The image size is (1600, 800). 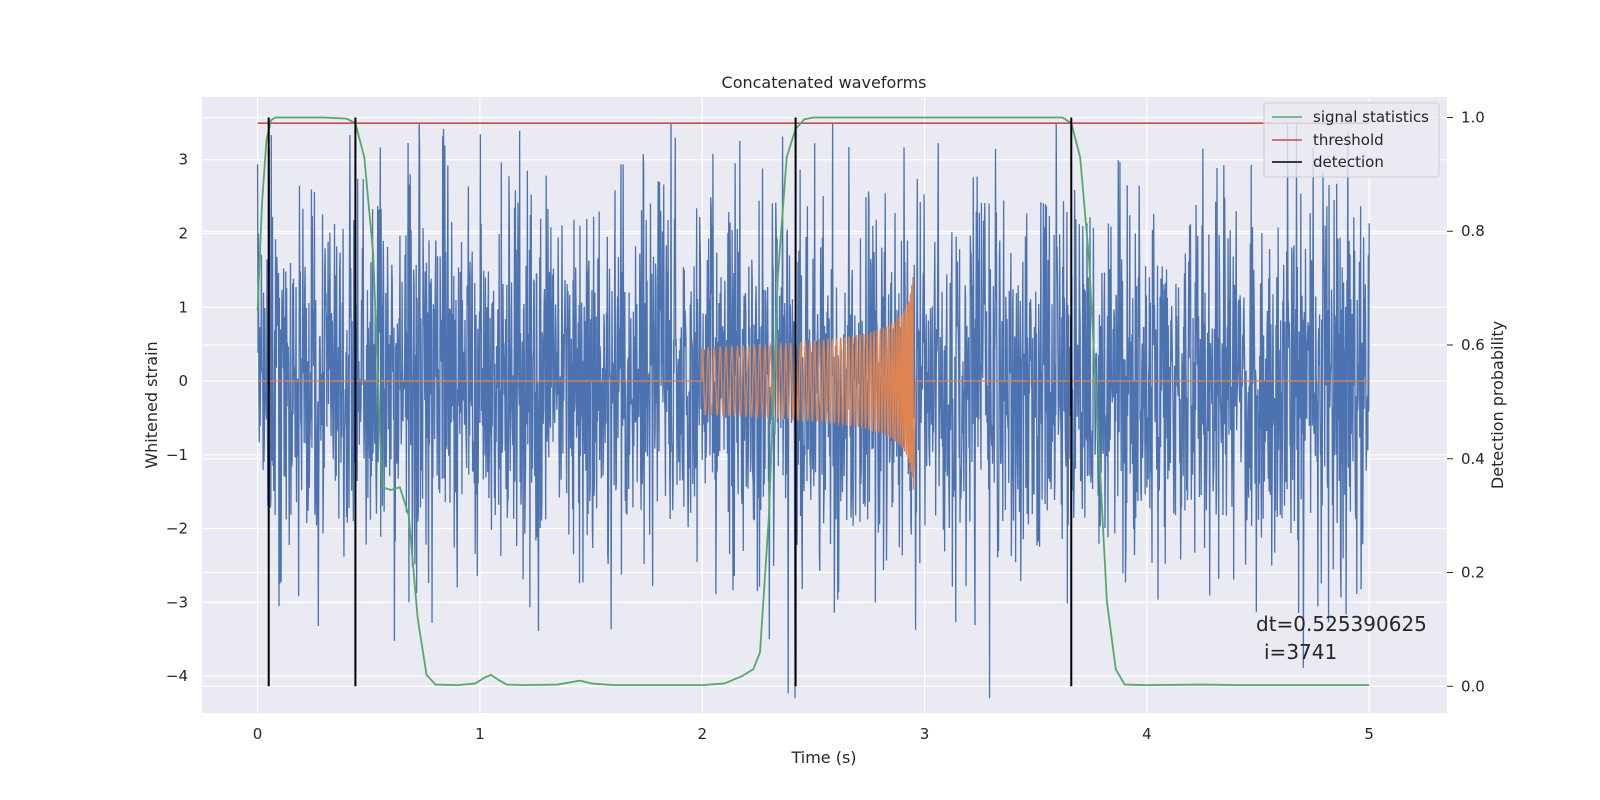 What do you see at coordinates (177, 455) in the screenshot?
I see `y-tick-label: −1` at bounding box center [177, 455].